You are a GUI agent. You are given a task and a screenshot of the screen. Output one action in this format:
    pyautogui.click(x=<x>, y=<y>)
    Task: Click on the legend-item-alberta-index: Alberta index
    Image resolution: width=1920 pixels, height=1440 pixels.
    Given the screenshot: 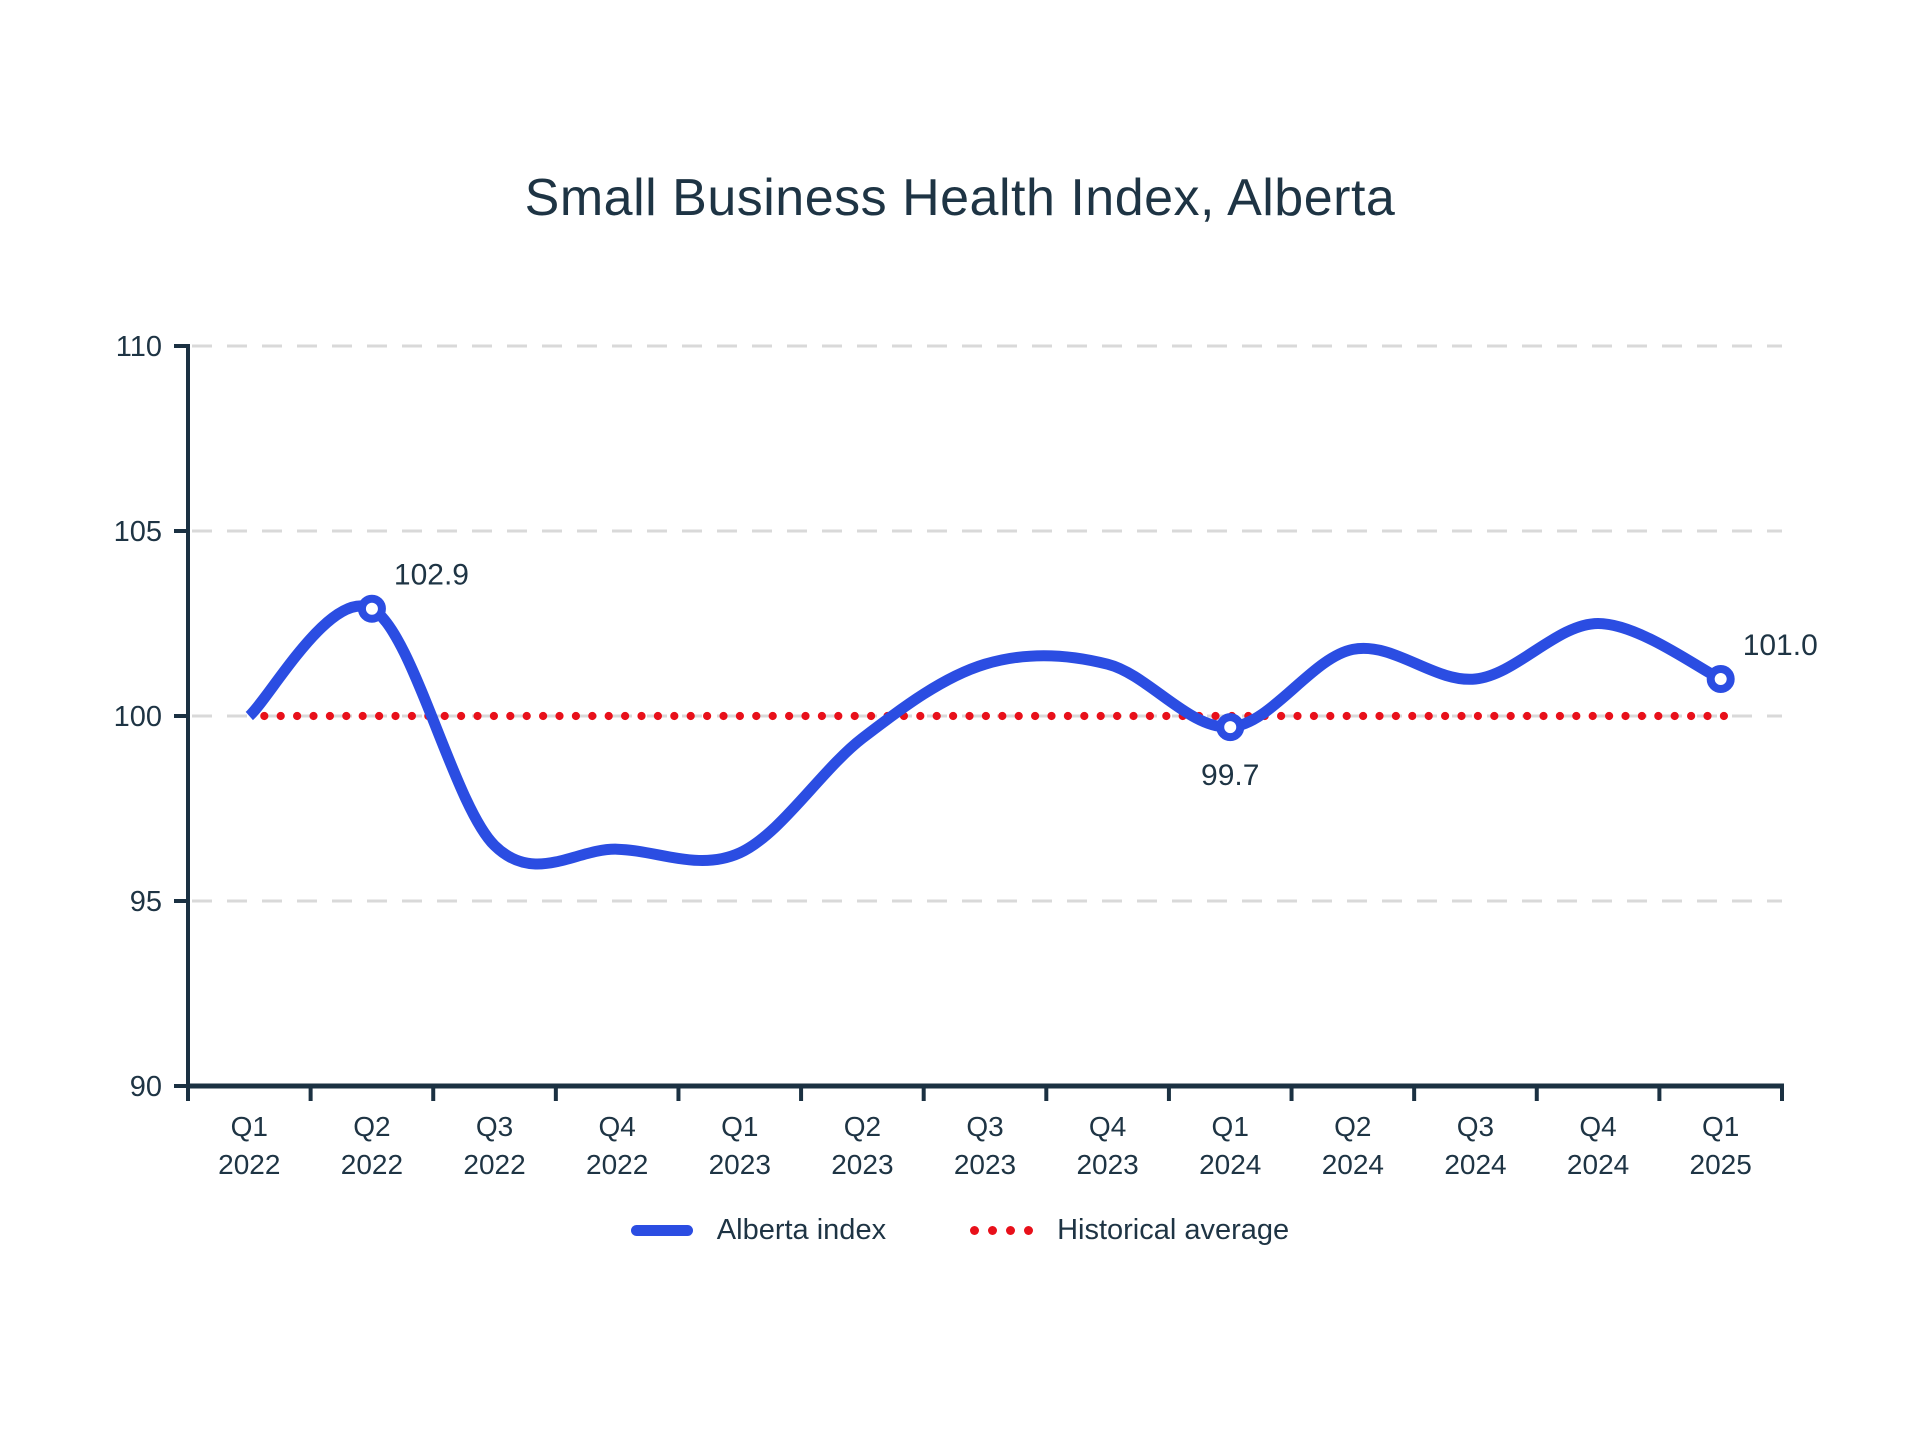 What is the action you would take?
    pyautogui.click(x=758, y=1230)
    